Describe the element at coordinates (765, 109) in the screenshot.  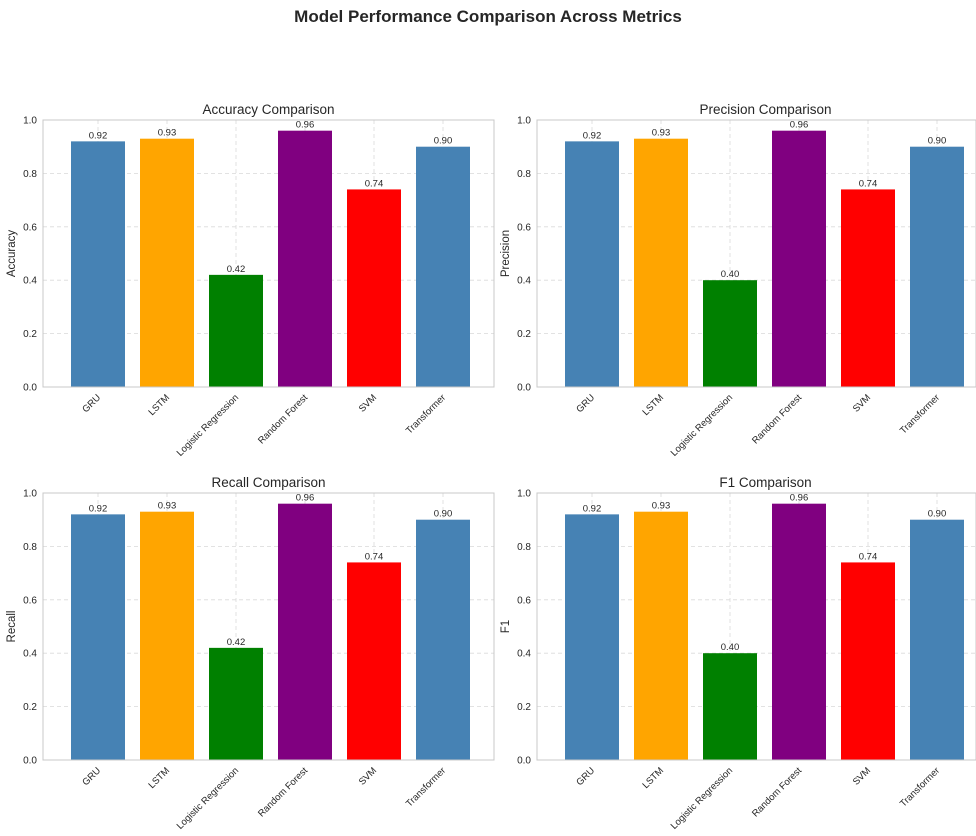
I see `subplot-title: Precision Comparison` at that location.